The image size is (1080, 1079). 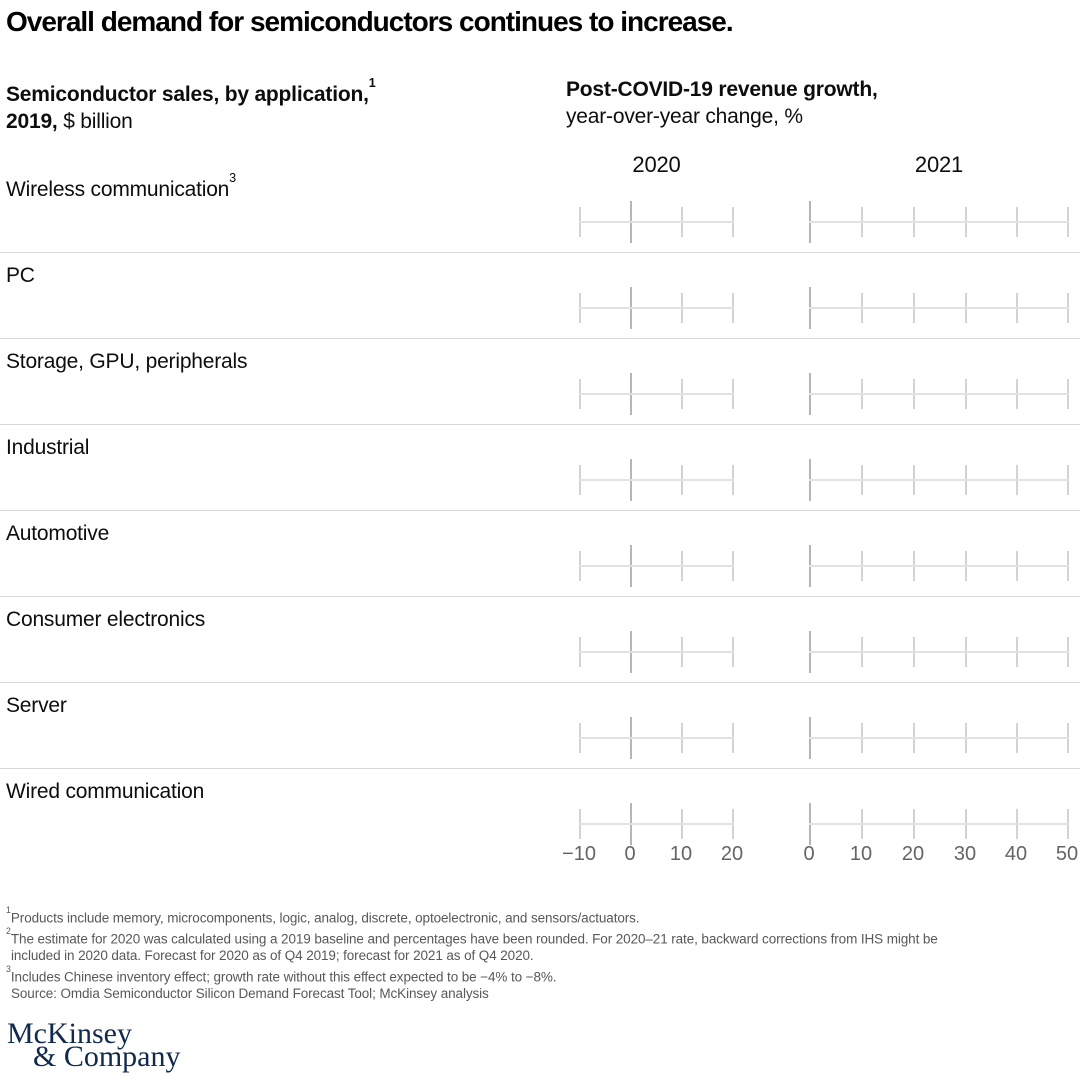 What do you see at coordinates (105, 791) in the screenshot?
I see `category-label: Wired communication` at bounding box center [105, 791].